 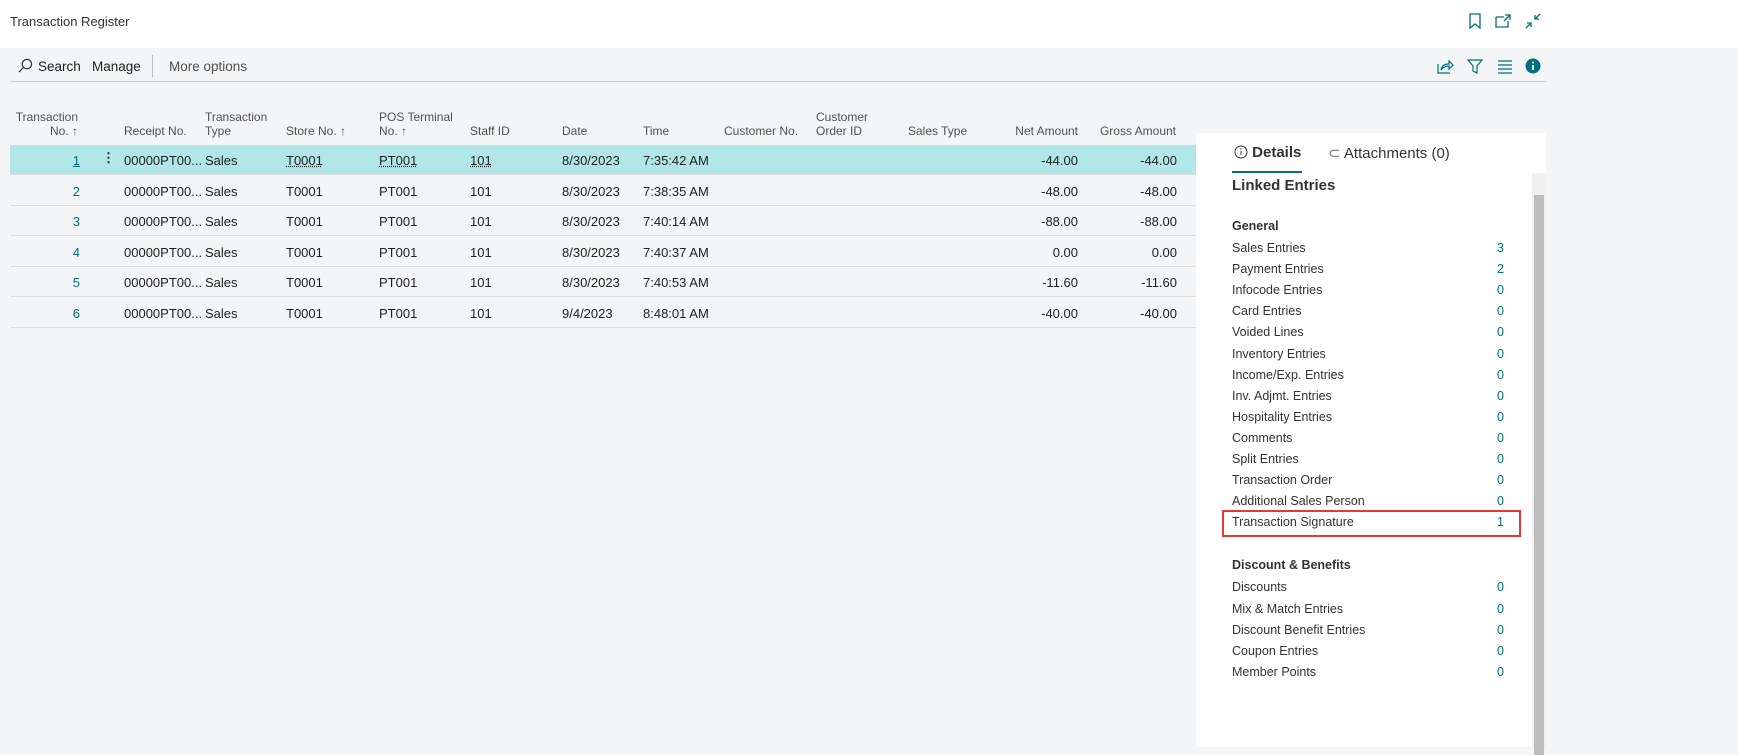 What do you see at coordinates (1046, 131) in the screenshot?
I see `col-net-amount: Net Amount` at bounding box center [1046, 131].